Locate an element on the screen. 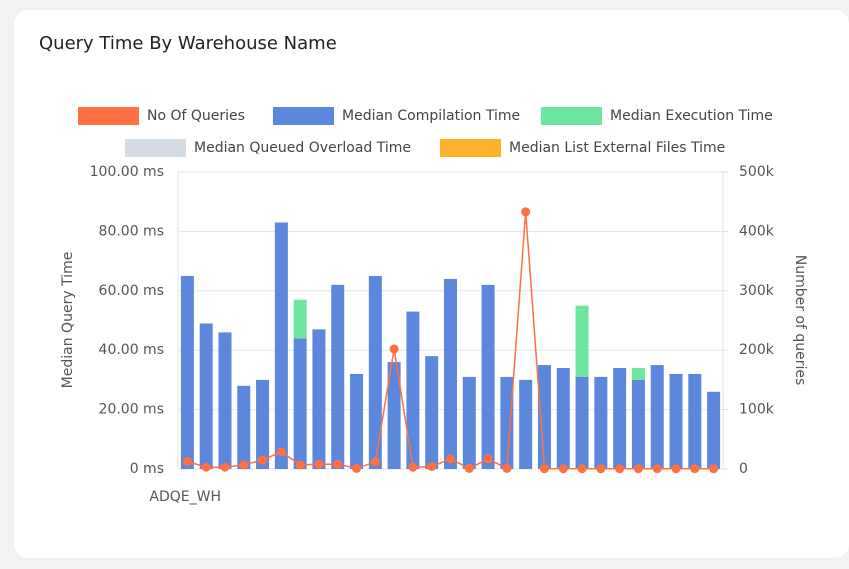  chart-title: Query Time By Warehouse Name is located at coordinates (188, 43).